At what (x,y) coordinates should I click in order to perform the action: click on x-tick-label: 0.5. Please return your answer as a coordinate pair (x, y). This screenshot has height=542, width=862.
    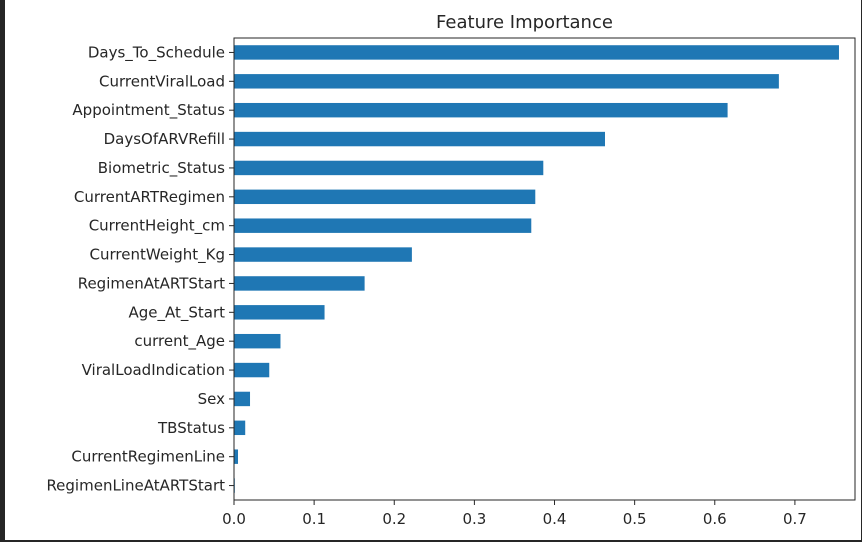
    Looking at the image, I should click on (635, 519).